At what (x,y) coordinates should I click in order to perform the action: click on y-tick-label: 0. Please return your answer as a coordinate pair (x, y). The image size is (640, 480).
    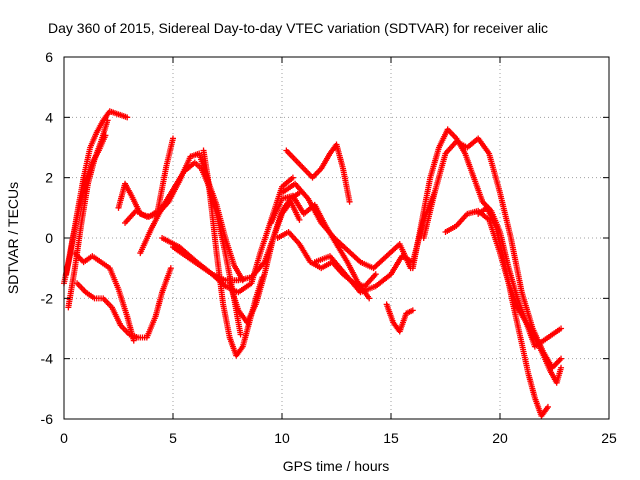
    Looking at the image, I should click on (49, 238).